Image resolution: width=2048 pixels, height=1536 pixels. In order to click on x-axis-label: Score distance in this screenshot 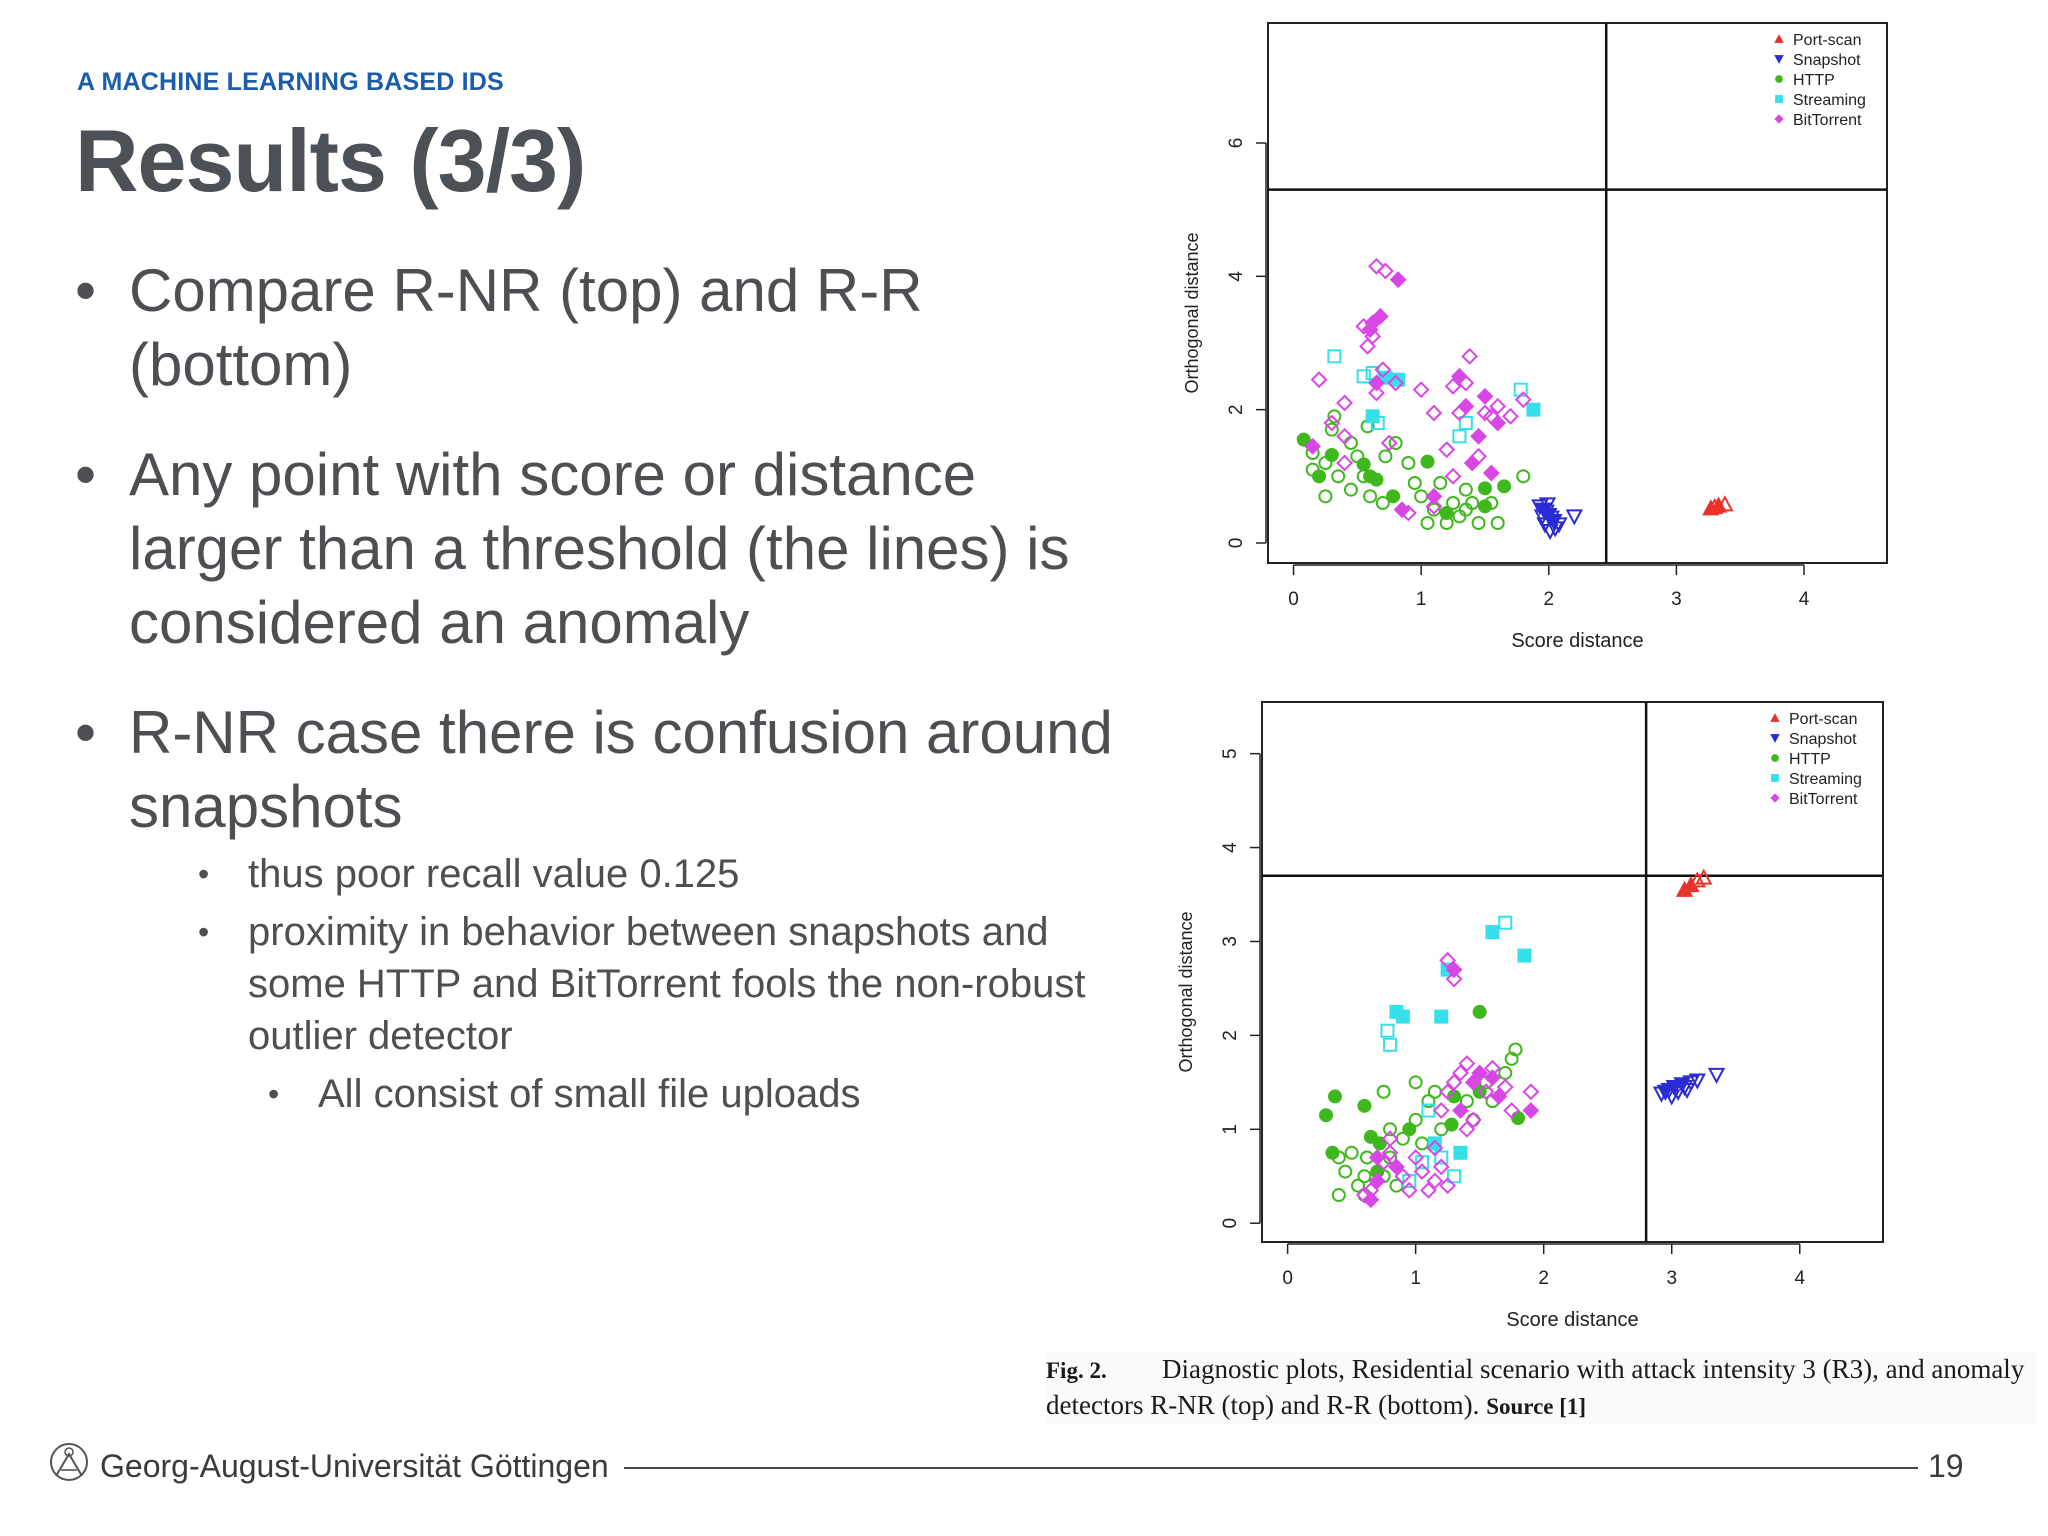, I will do `click(1572, 1320)`.